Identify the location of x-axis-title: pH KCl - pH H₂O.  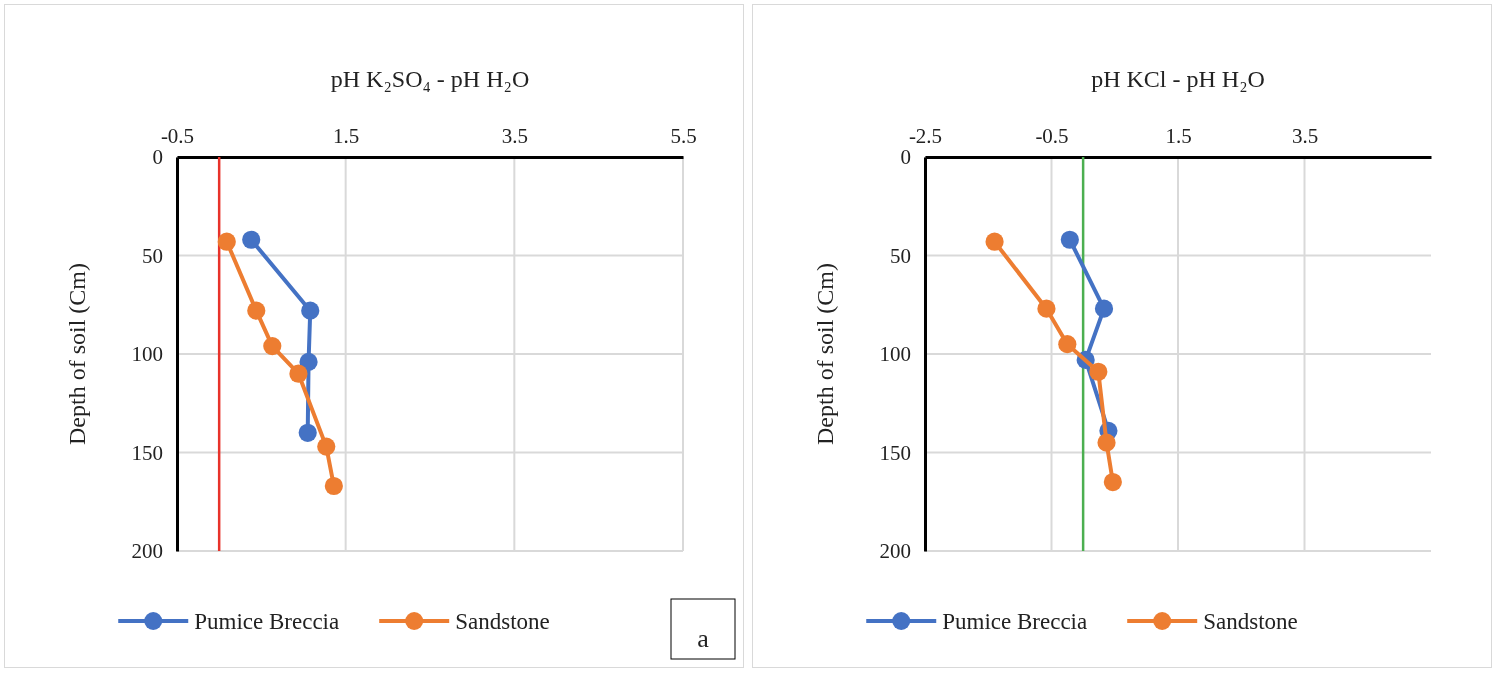
(1178, 79).